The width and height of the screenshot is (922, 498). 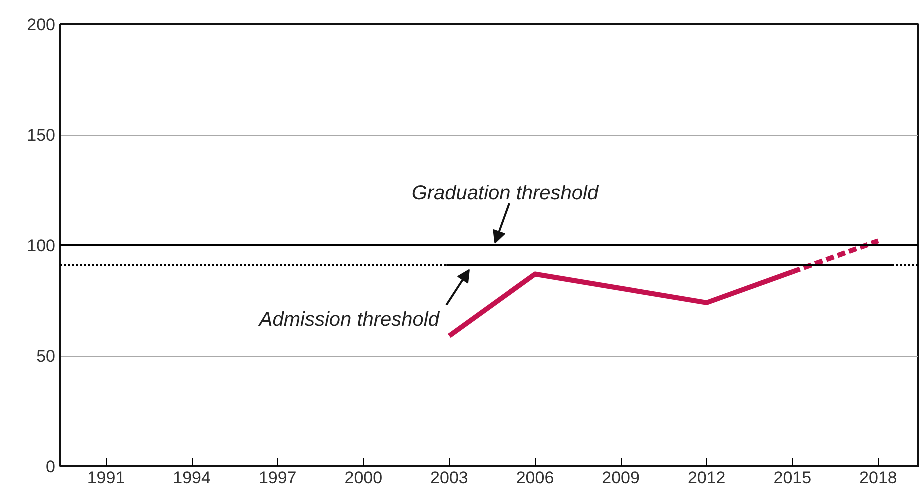 What do you see at coordinates (41, 135) in the screenshot?
I see `y-tick-label: 150` at bounding box center [41, 135].